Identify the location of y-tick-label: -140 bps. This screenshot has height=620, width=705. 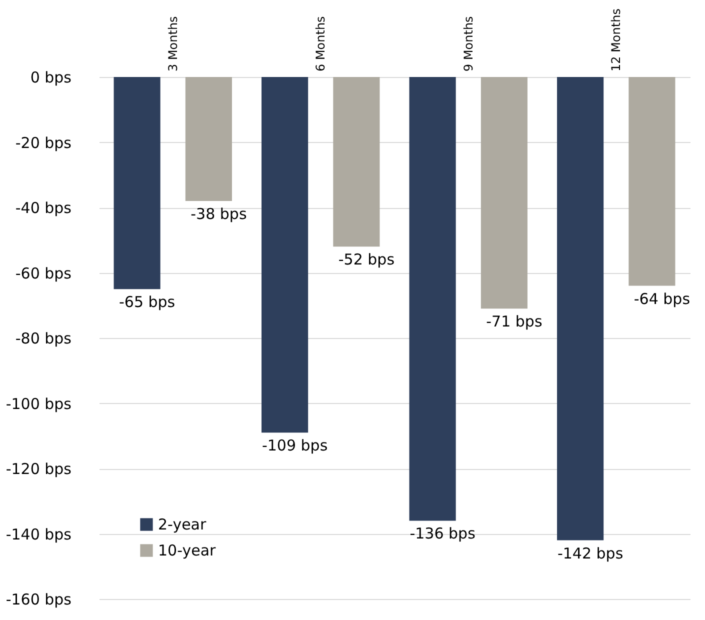
(39, 534).